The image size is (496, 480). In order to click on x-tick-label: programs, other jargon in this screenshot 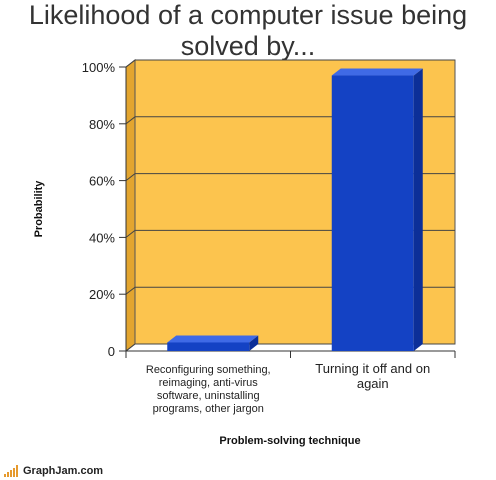, I will do `click(208, 409)`.